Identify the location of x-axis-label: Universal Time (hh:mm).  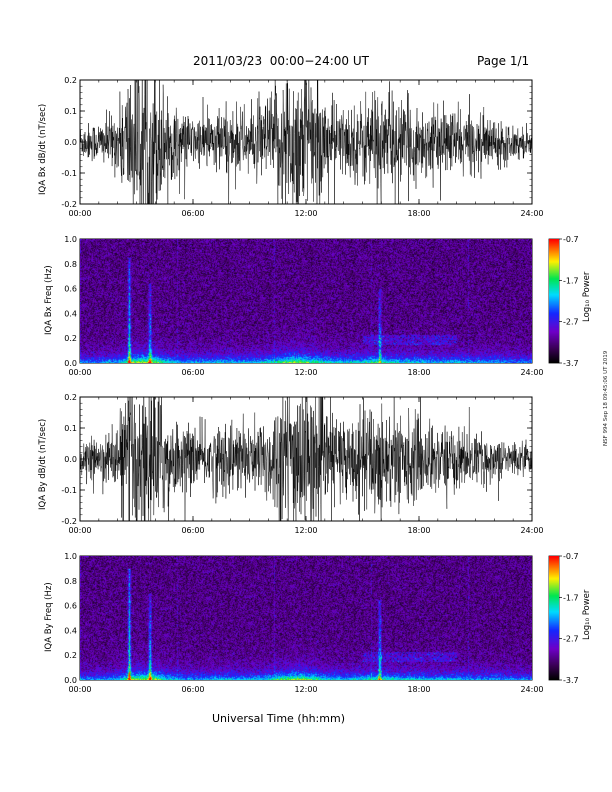
(278, 718).